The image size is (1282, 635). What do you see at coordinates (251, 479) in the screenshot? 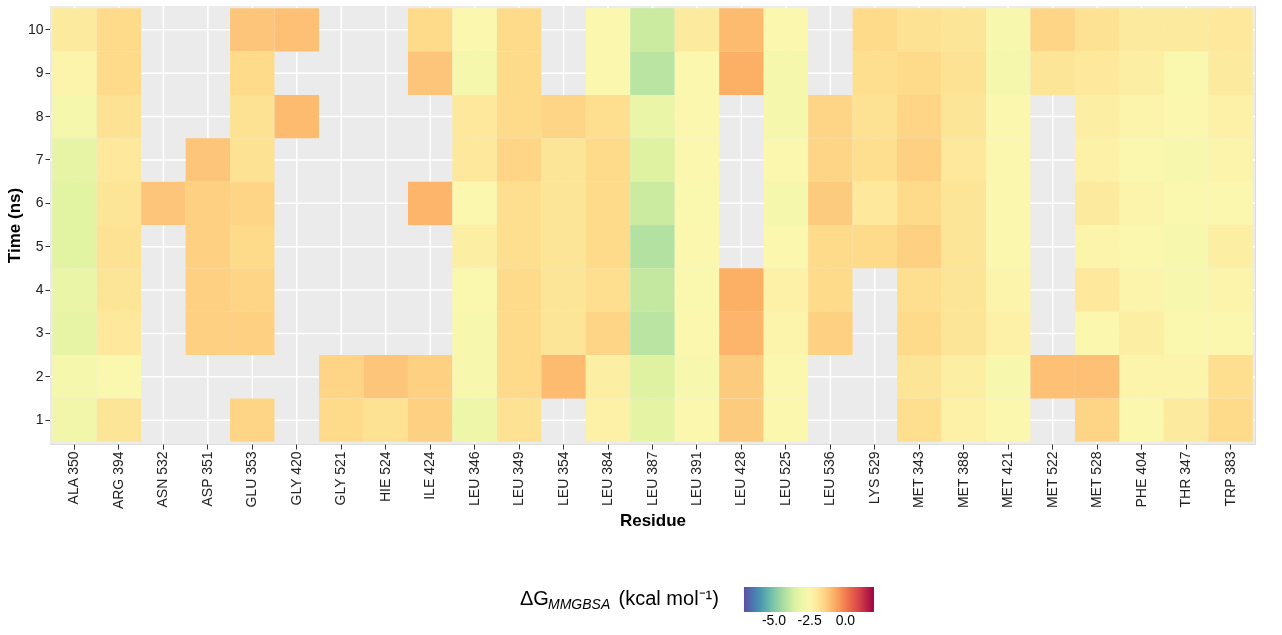
I see `x-tick-label: GLU 353` at bounding box center [251, 479].